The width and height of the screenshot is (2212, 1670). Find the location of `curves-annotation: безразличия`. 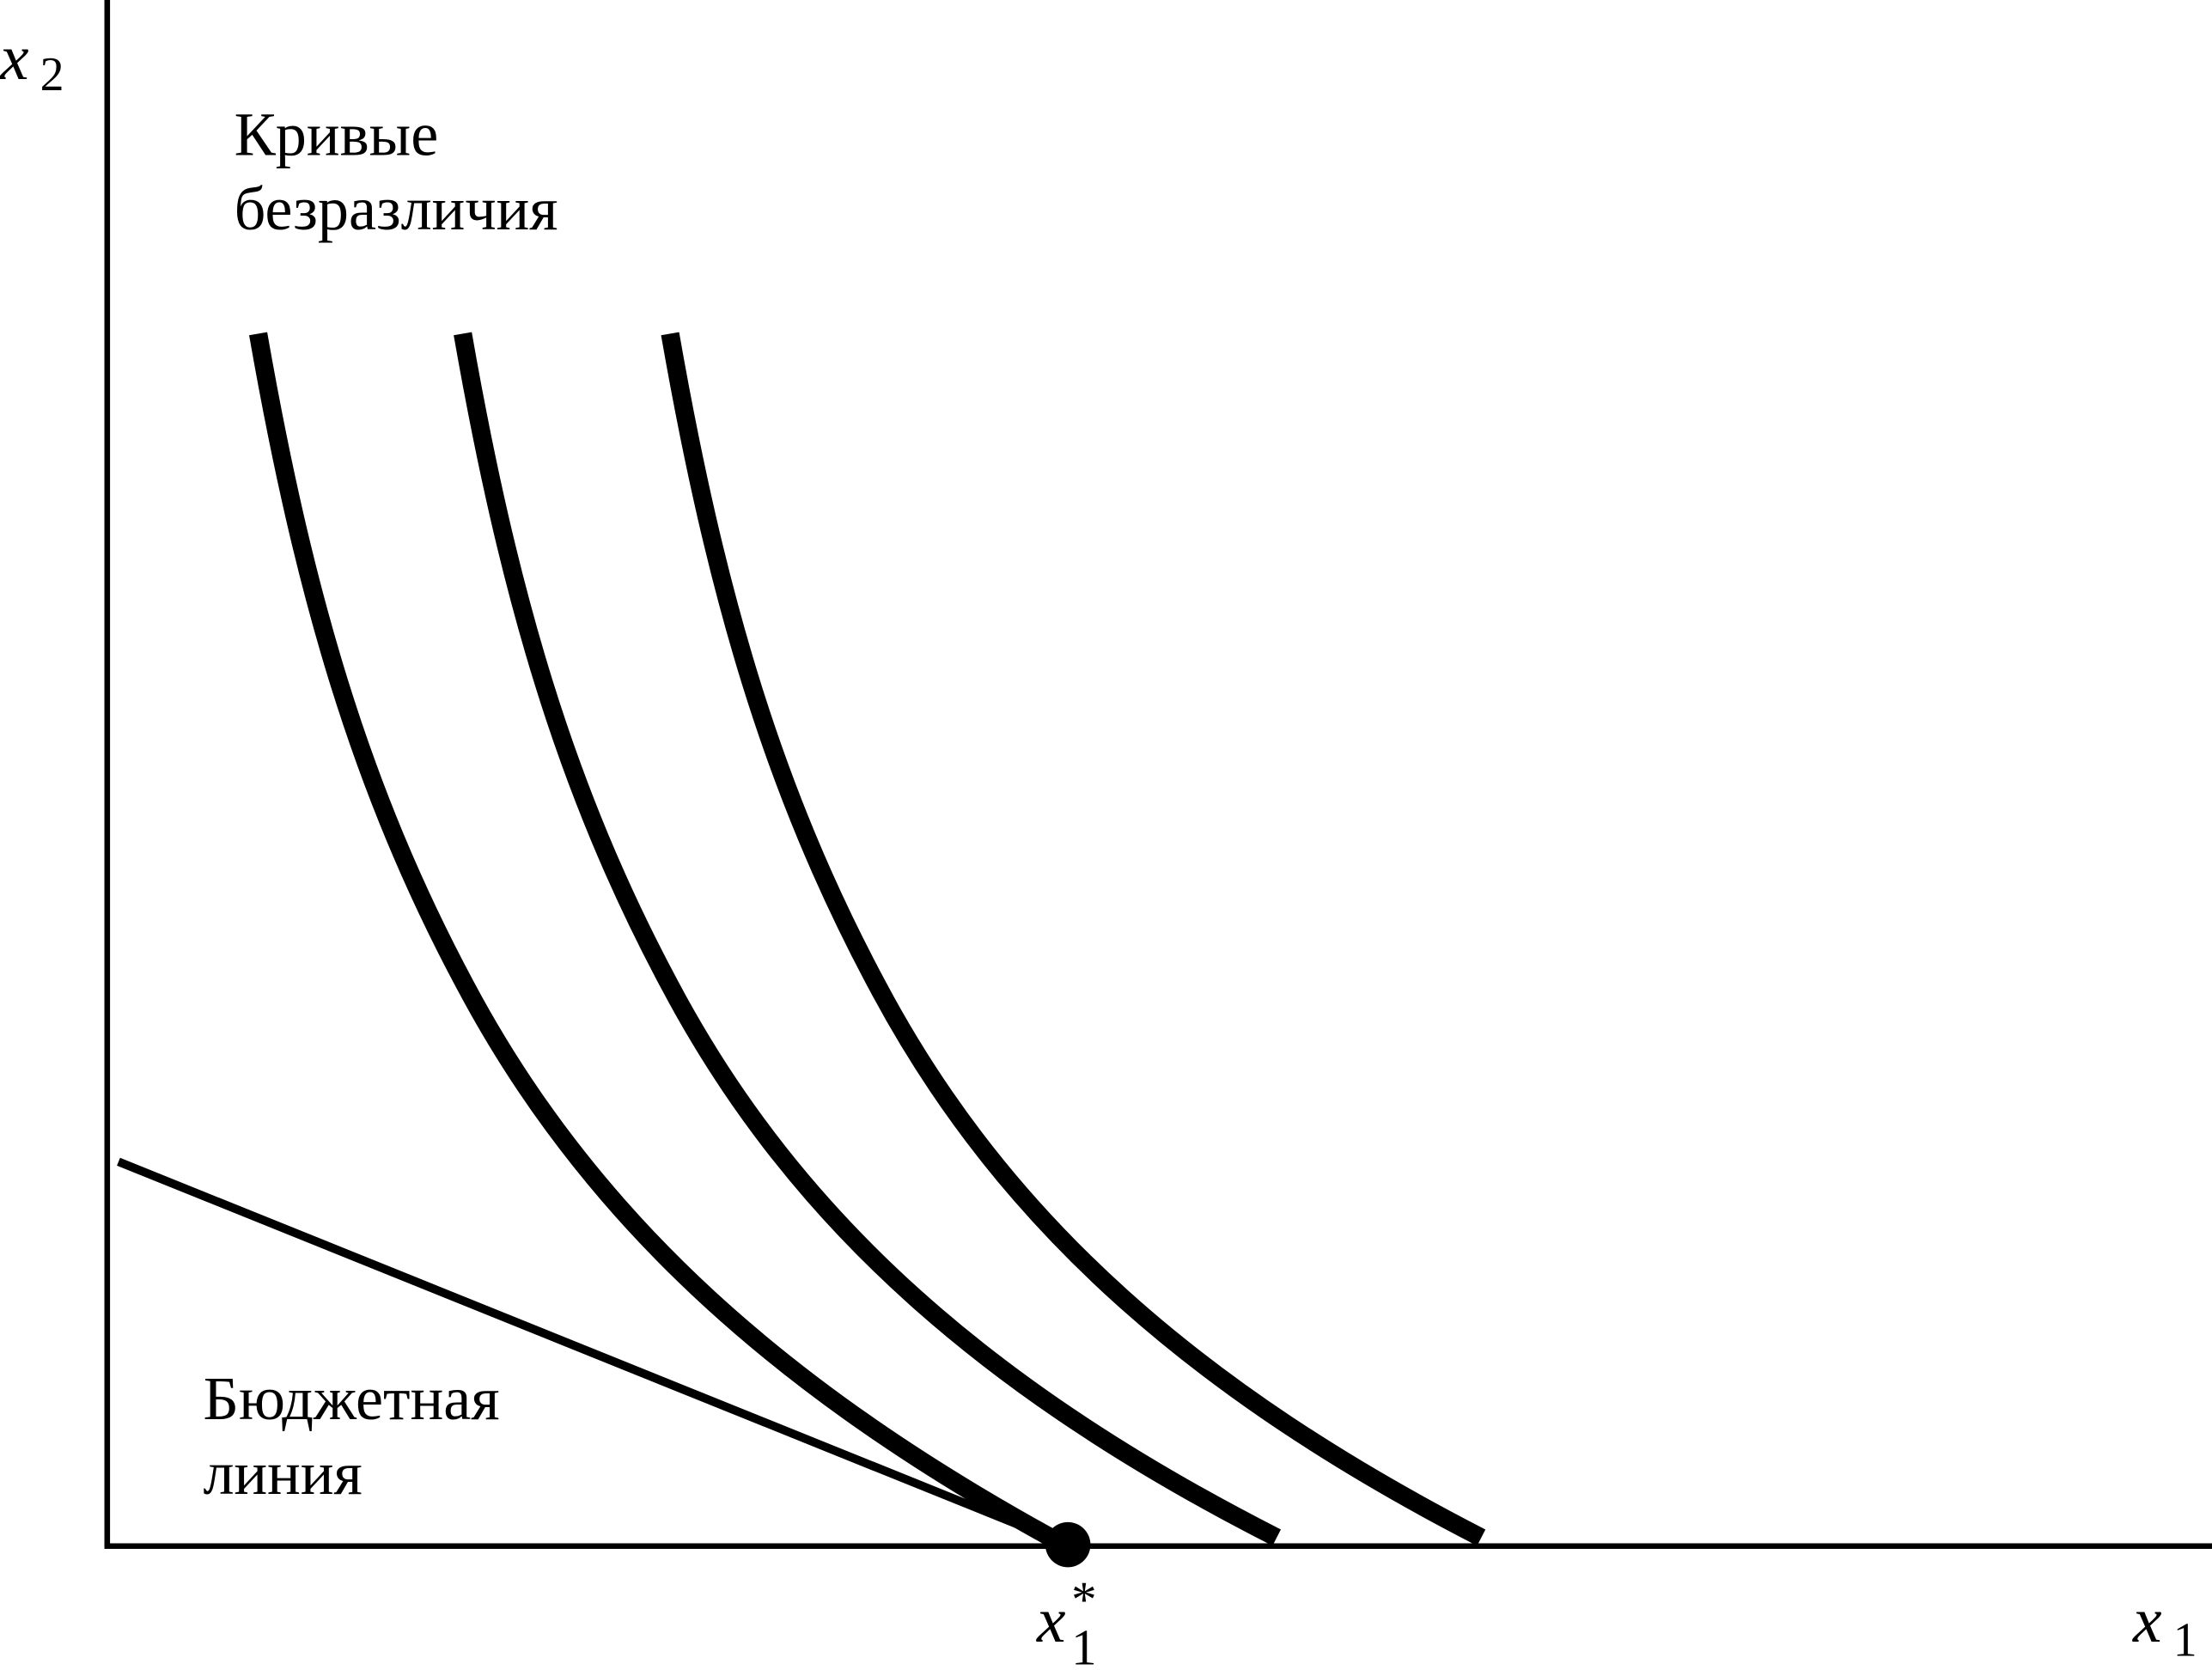

curves-annotation: безразличия is located at coordinates (396, 208).